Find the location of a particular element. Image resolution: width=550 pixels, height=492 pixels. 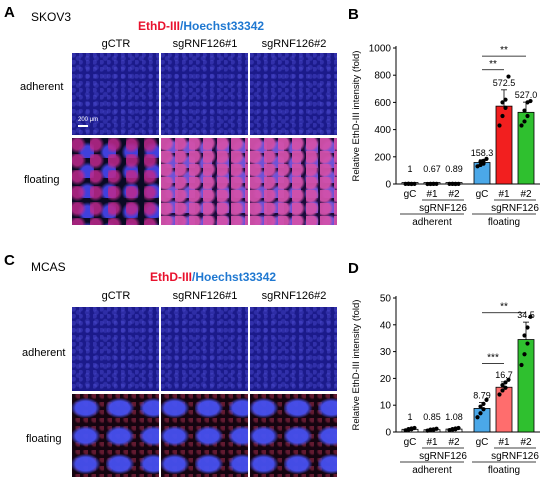

micrograph-c-sg2-floating is located at coordinates (293, 435).